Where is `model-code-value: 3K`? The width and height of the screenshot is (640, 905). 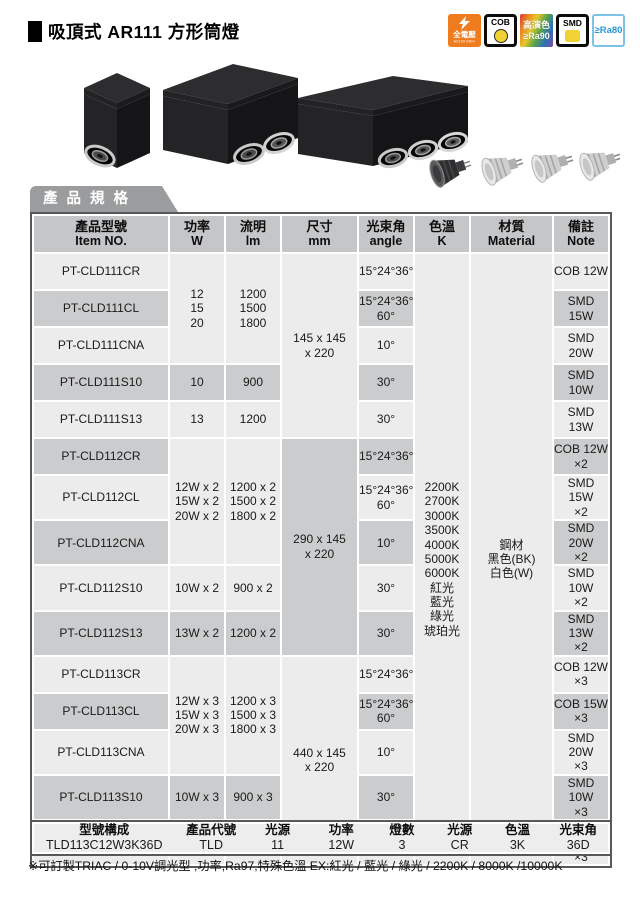 model-code-value: 3K is located at coordinates (517, 845).